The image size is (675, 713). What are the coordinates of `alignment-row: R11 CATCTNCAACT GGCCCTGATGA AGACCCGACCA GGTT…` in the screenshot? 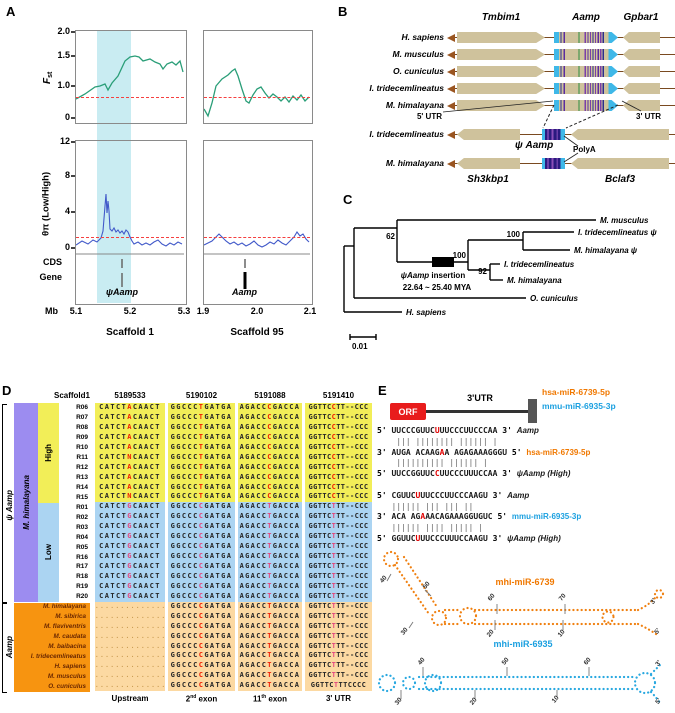 It's located at (187, 457).